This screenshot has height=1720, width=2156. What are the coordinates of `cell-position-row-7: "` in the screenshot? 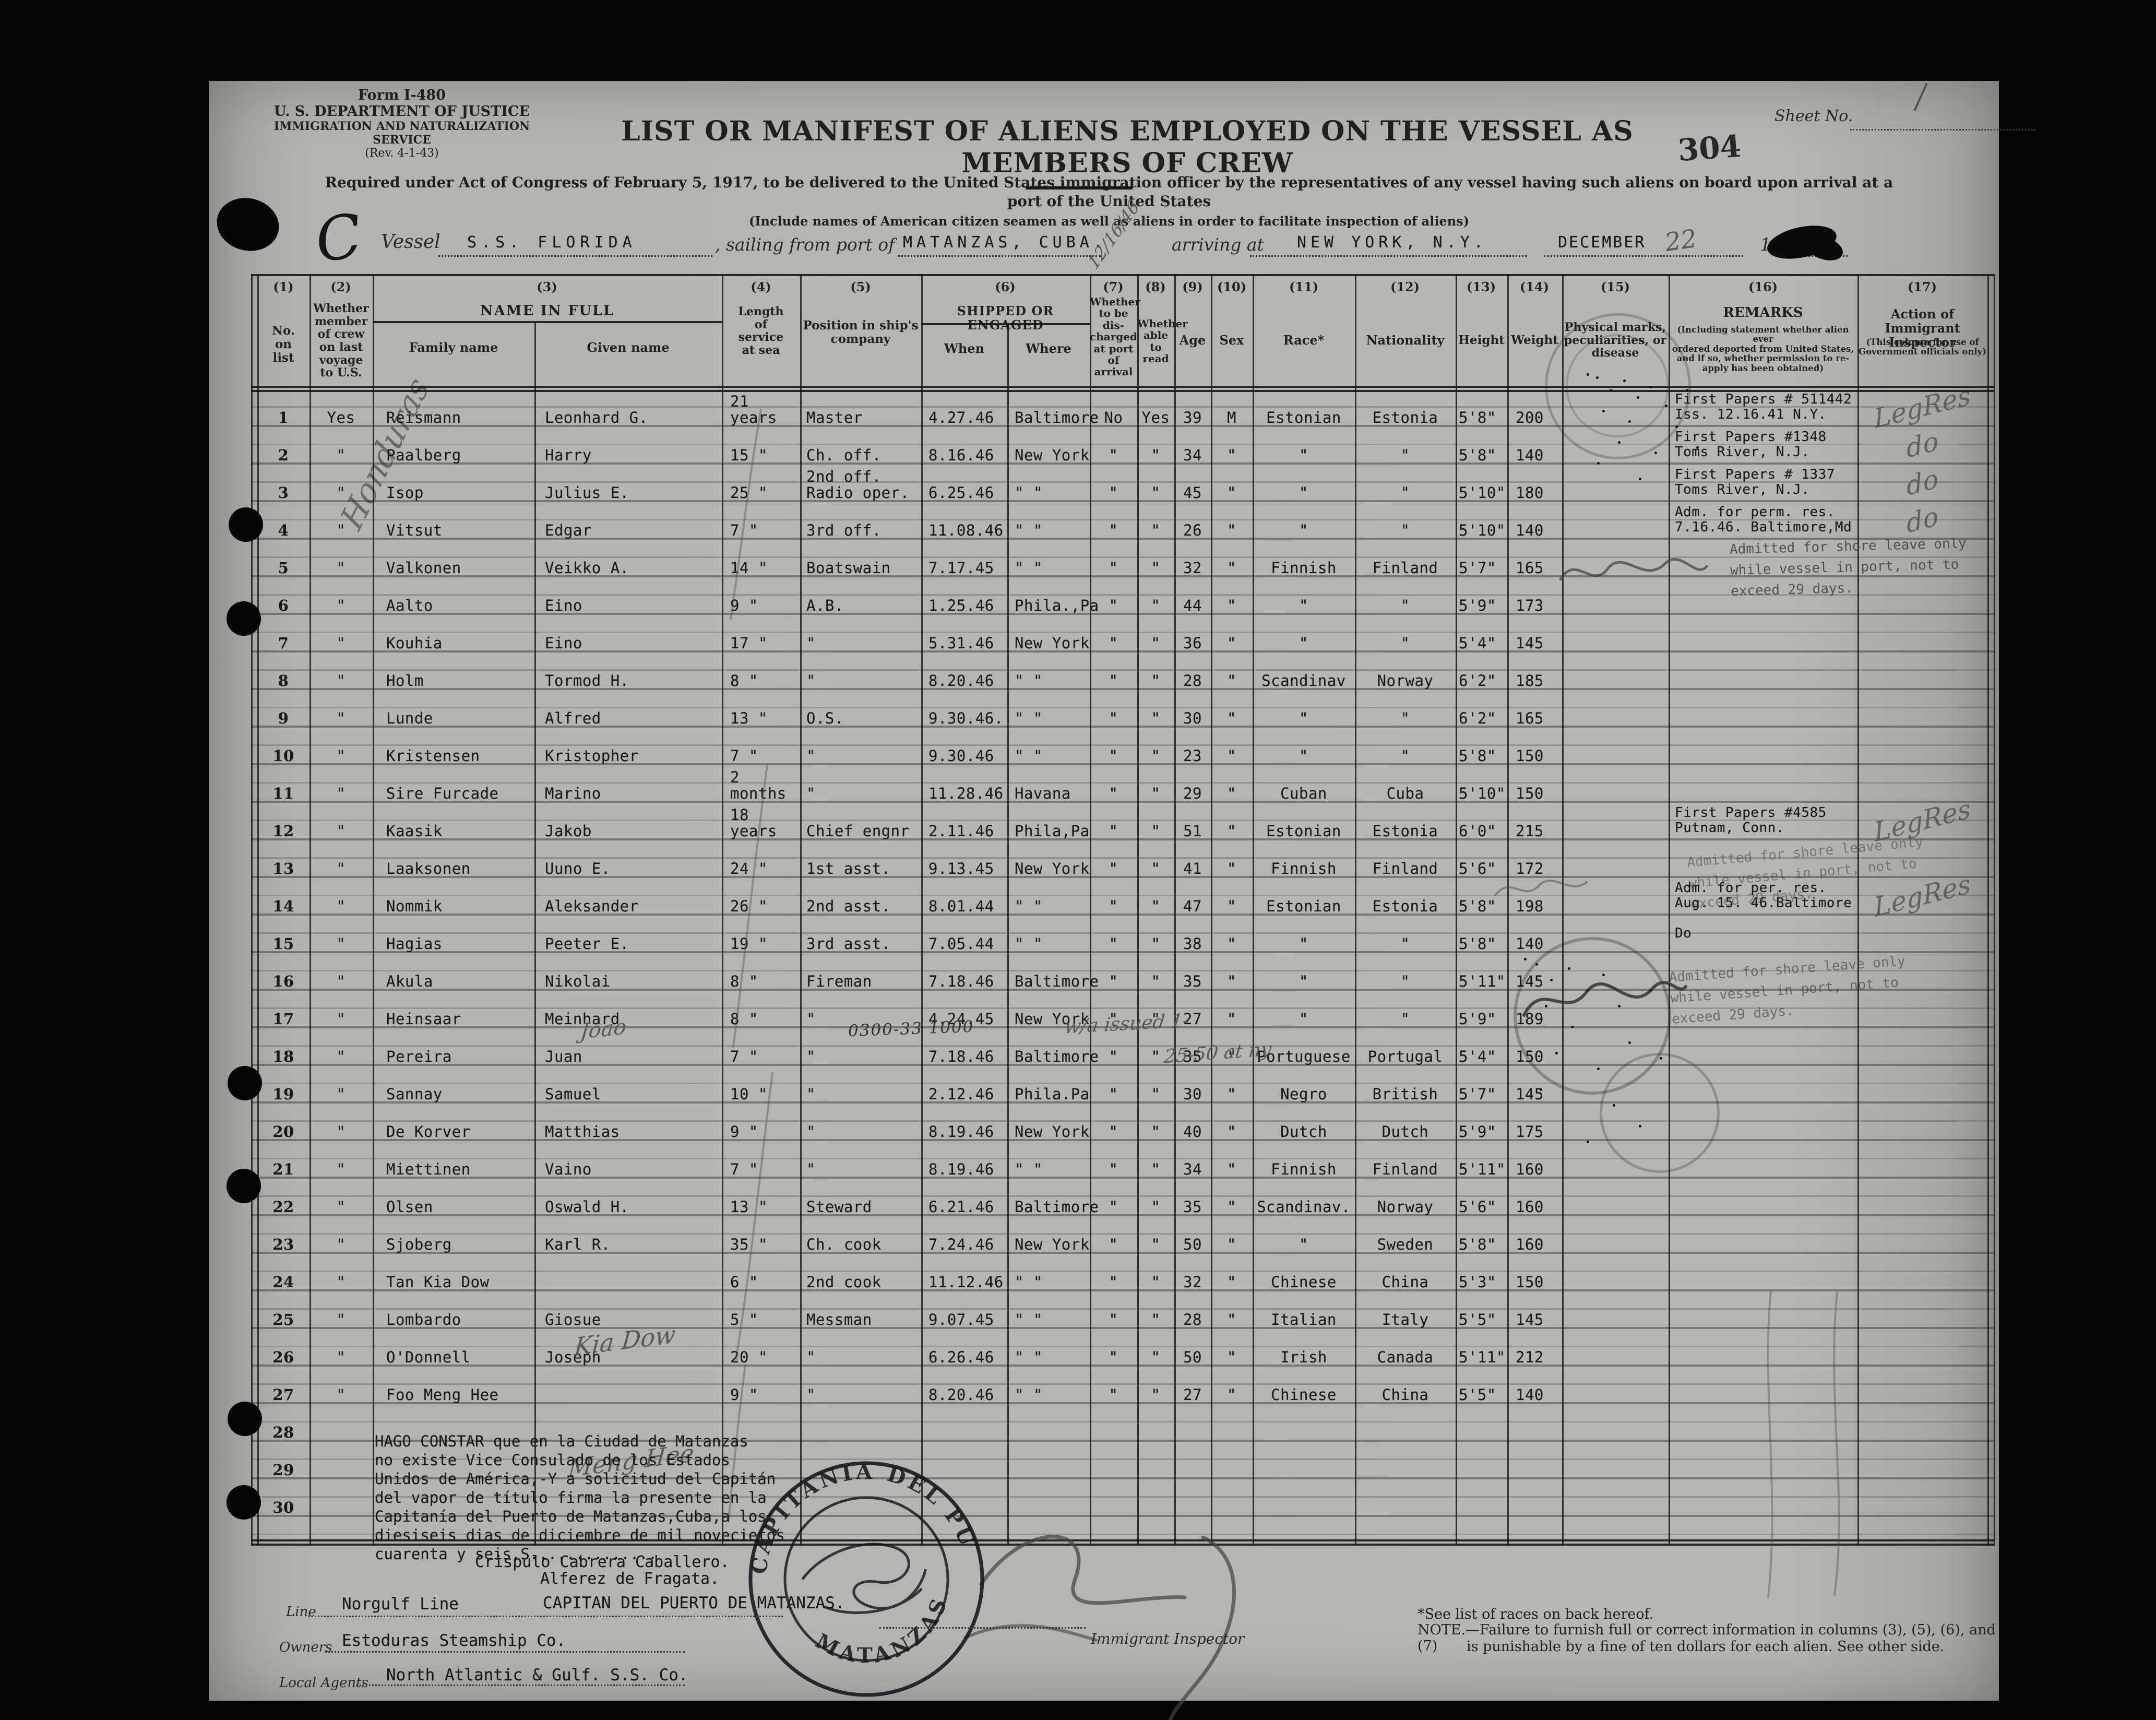 It's located at (811, 643).